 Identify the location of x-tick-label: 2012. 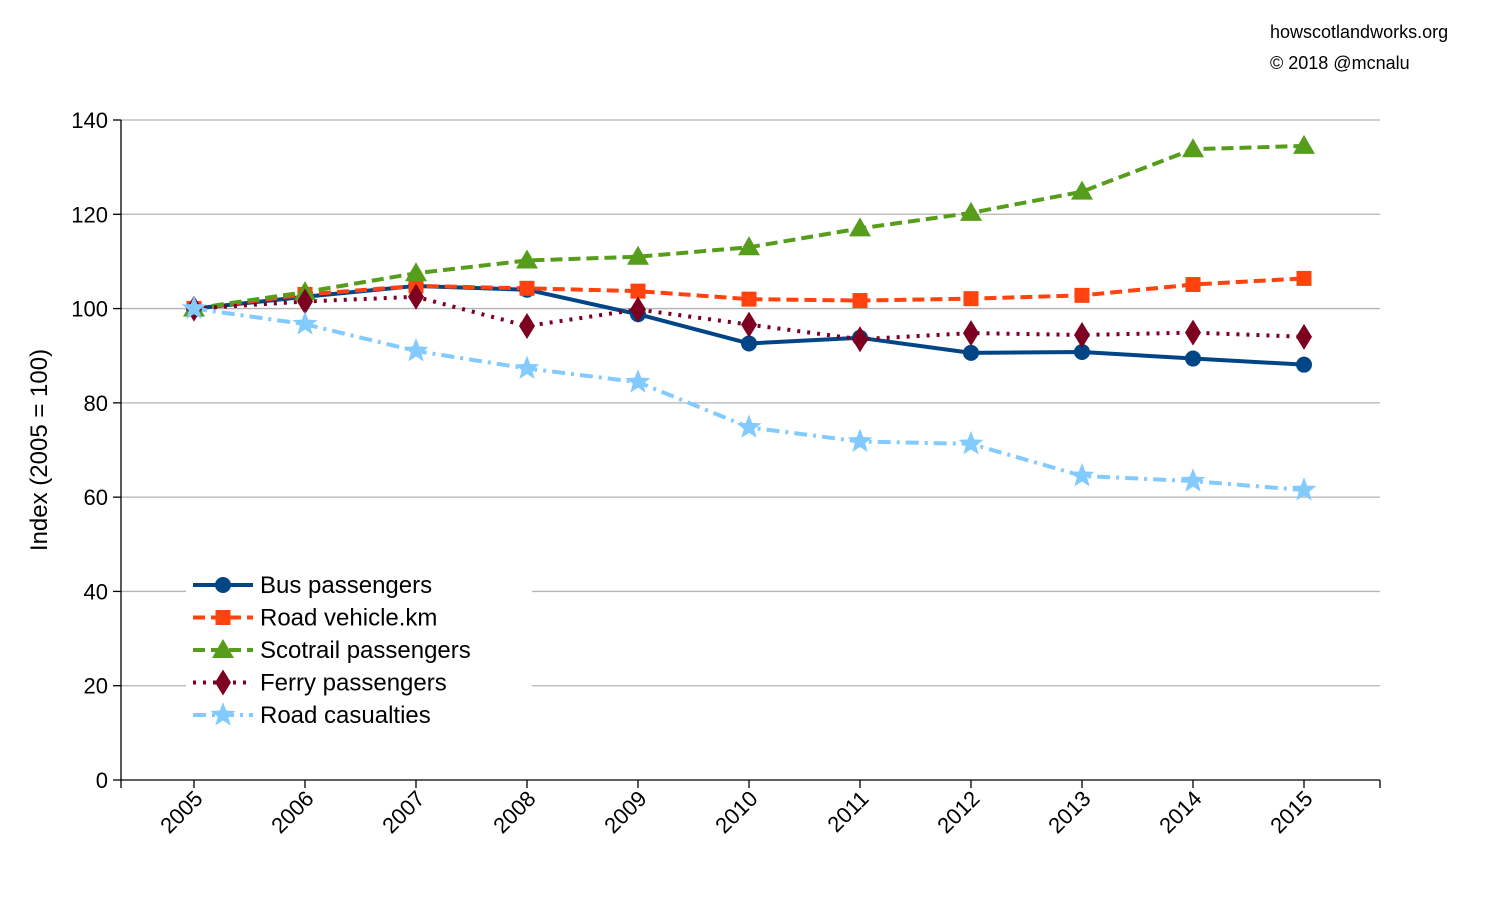
(958, 812).